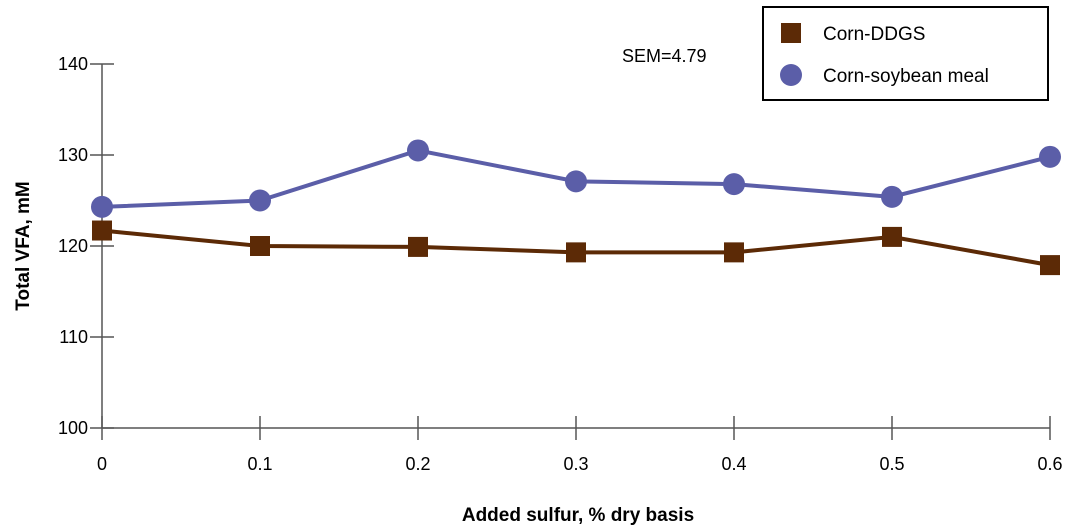 The height and width of the screenshot is (529, 1068). Describe the element at coordinates (874, 34) in the screenshot. I see `legend-label-corn-ddgs: Corn-DDGS` at that location.